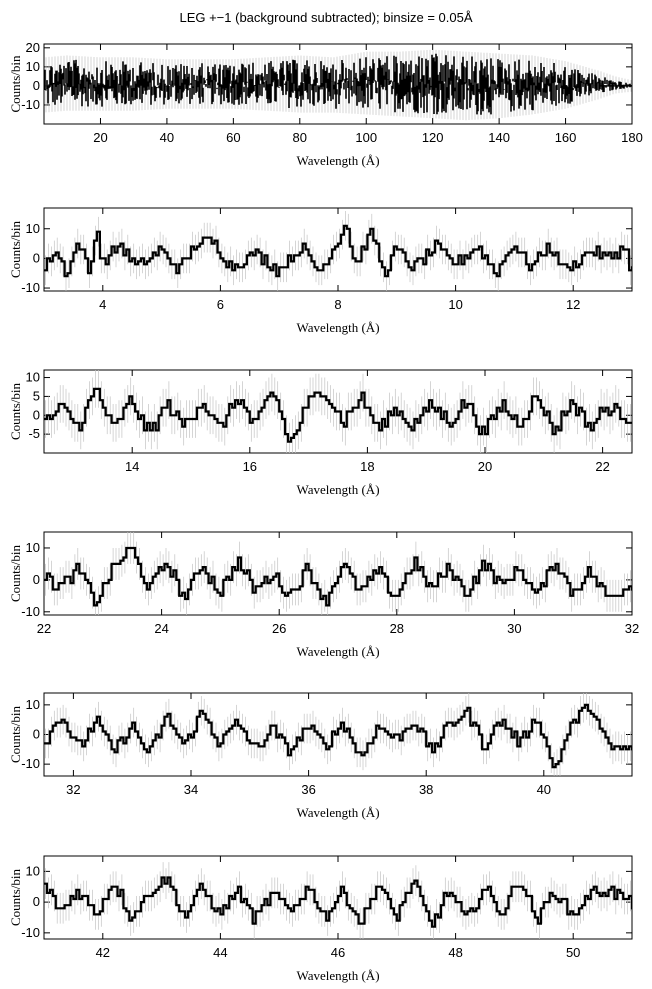 This screenshot has height=989, width=652. What do you see at coordinates (338, 952) in the screenshot?
I see `x-tick-label-6: 46` at bounding box center [338, 952].